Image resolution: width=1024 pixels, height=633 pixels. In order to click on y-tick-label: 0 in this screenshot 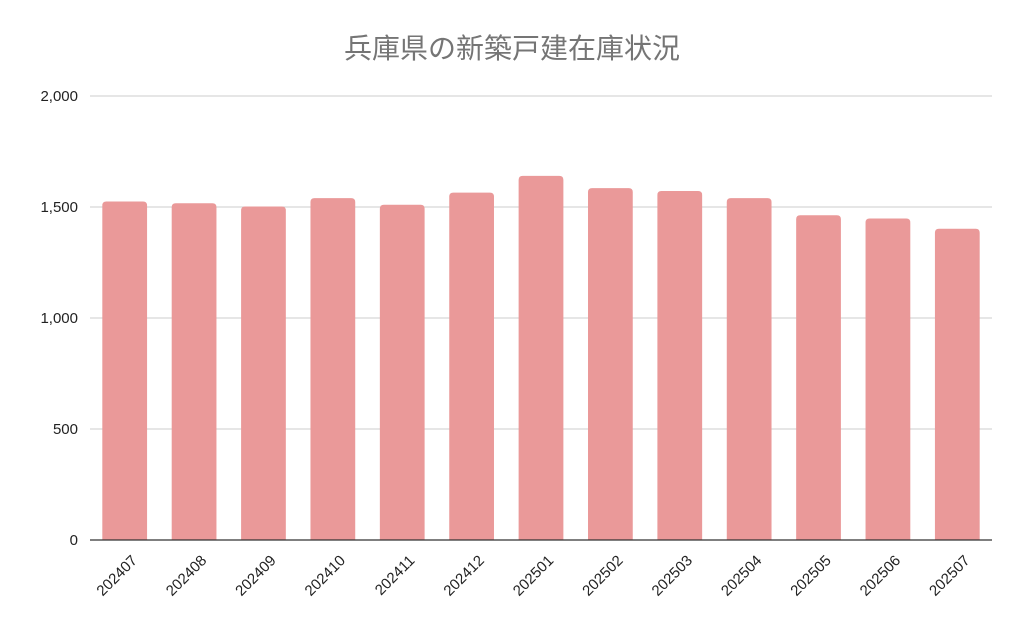, I will do `click(74, 540)`.